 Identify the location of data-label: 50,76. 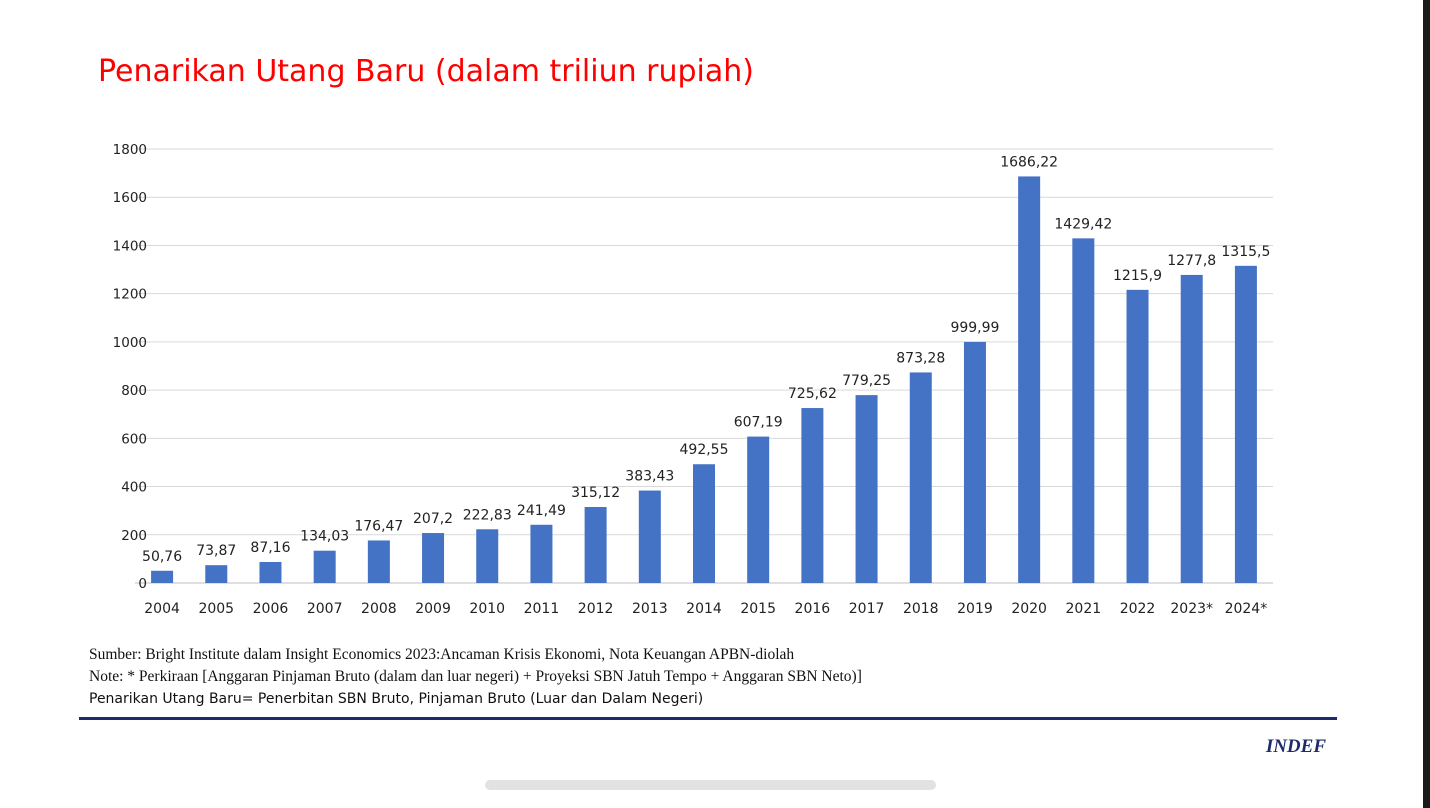
(162, 557).